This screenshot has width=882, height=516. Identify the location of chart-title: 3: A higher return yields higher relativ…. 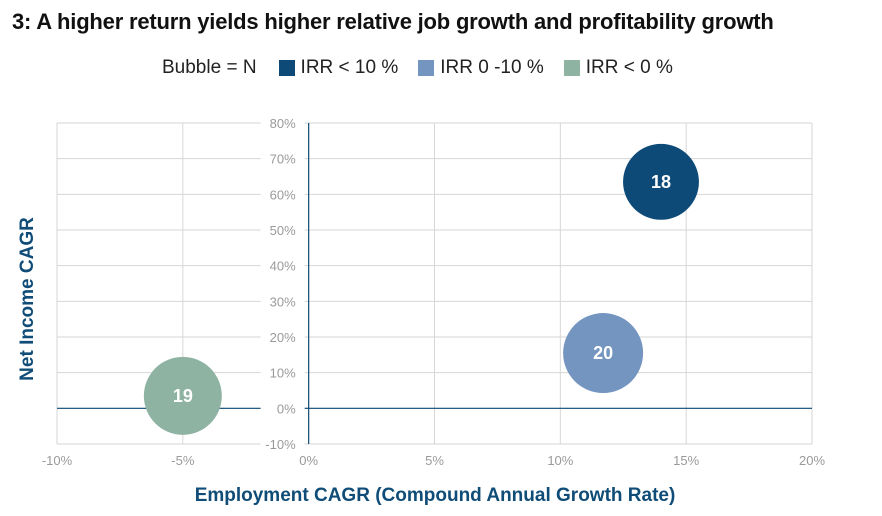
(393, 21).